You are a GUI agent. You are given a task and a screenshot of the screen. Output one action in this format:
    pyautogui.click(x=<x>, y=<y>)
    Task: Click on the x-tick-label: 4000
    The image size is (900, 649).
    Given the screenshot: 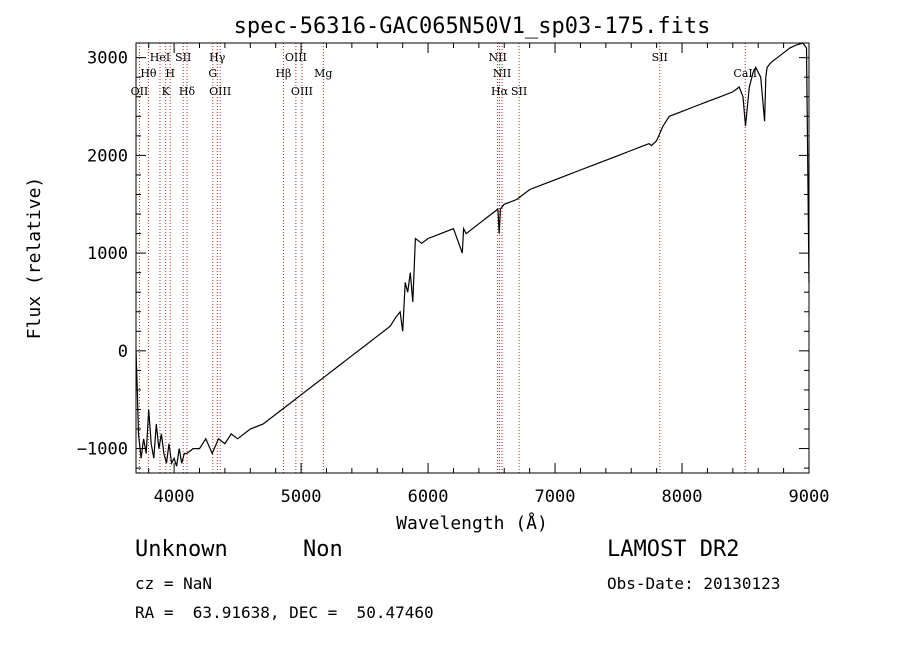 What is the action you would take?
    pyautogui.click(x=174, y=497)
    